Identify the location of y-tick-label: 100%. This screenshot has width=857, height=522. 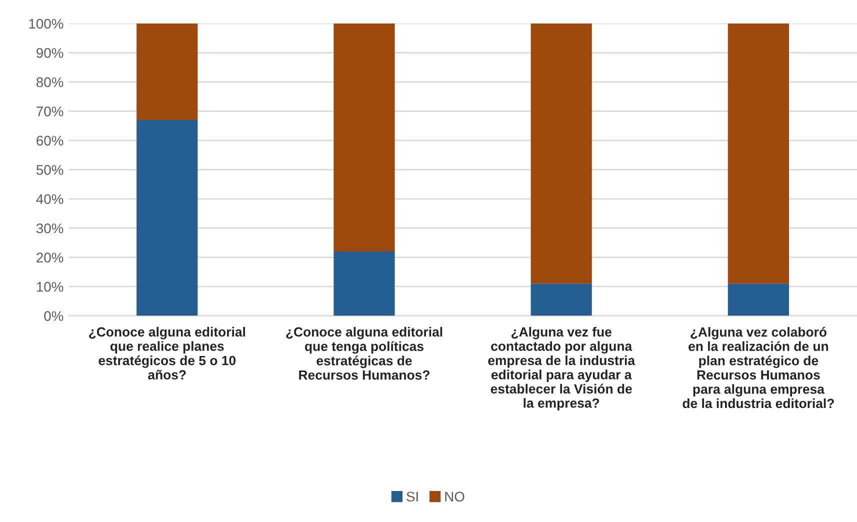
(46, 23).